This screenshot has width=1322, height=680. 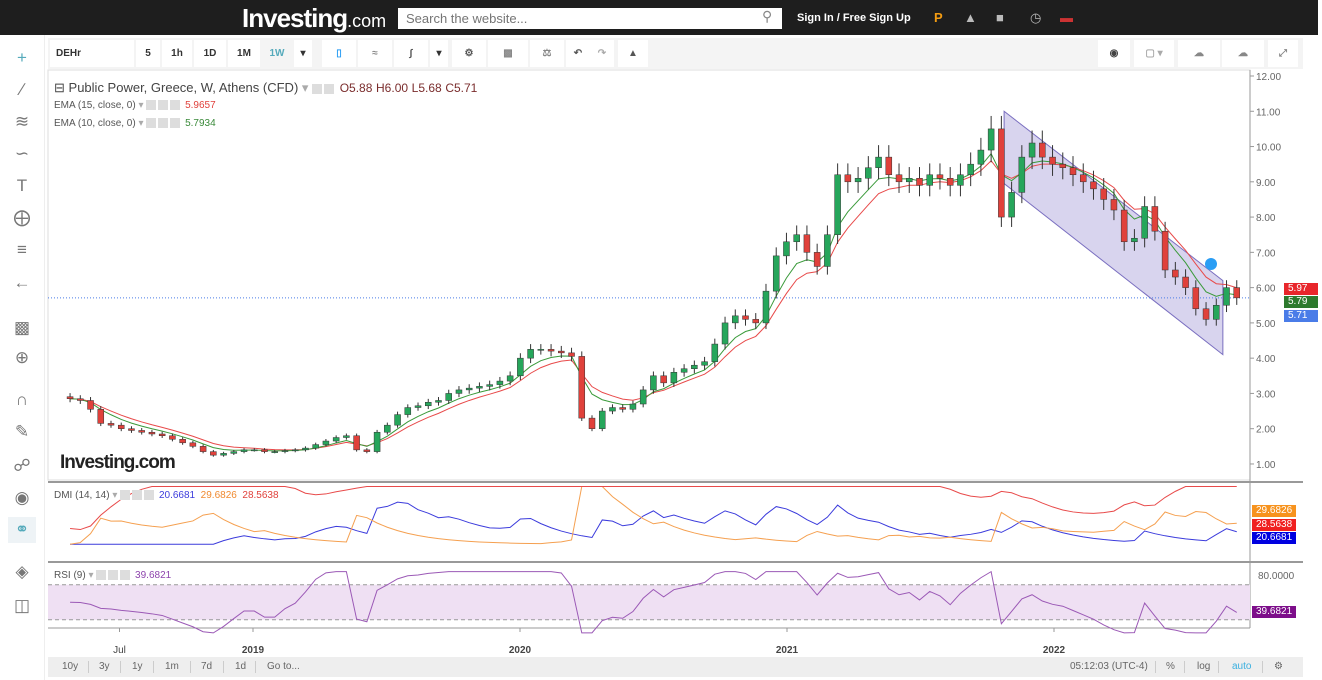 I want to click on layers-icon: ◈, so click(x=22, y=571).